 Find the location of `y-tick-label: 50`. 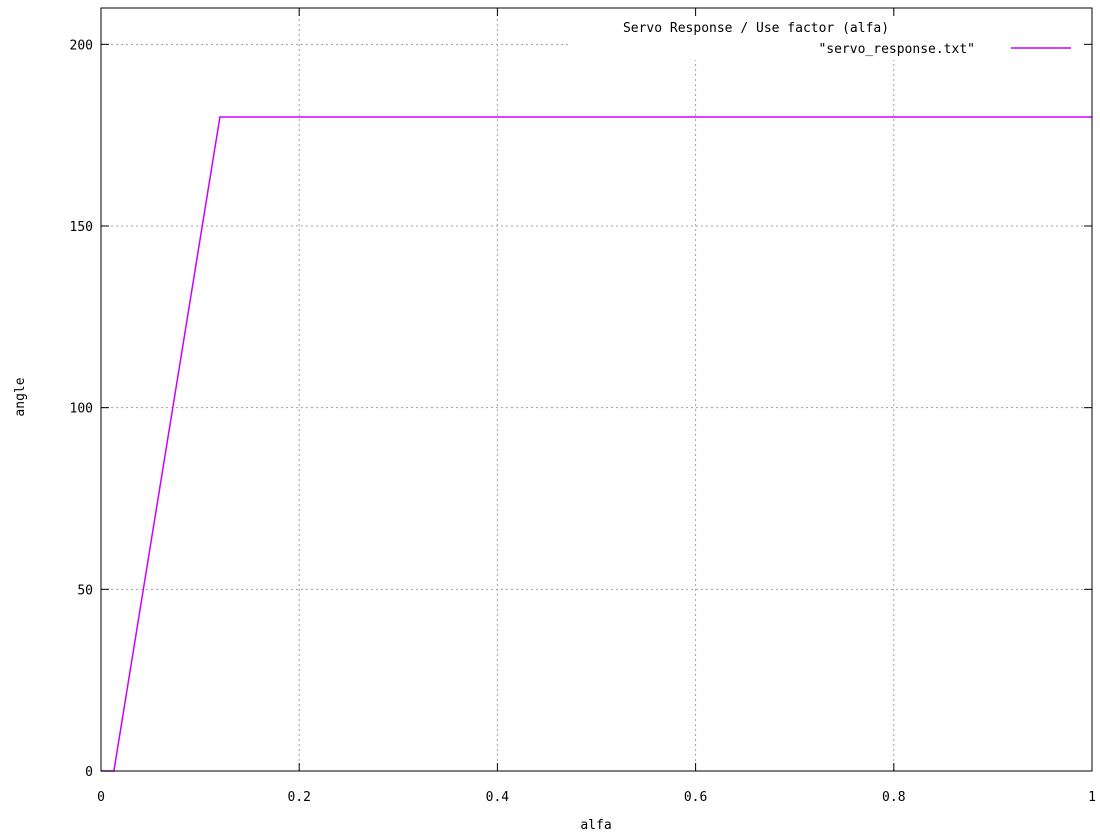

y-tick-label: 50 is located at coordinates (85, 590).